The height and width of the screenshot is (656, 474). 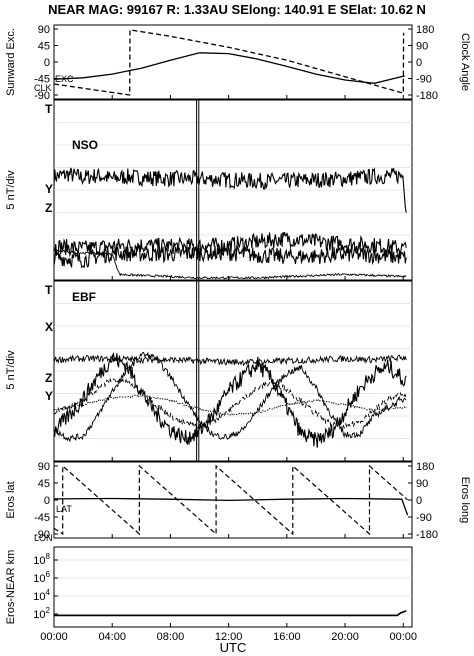 I want to click on left-axis-label: Eros-NEAR km, so click(x=11, y=587).